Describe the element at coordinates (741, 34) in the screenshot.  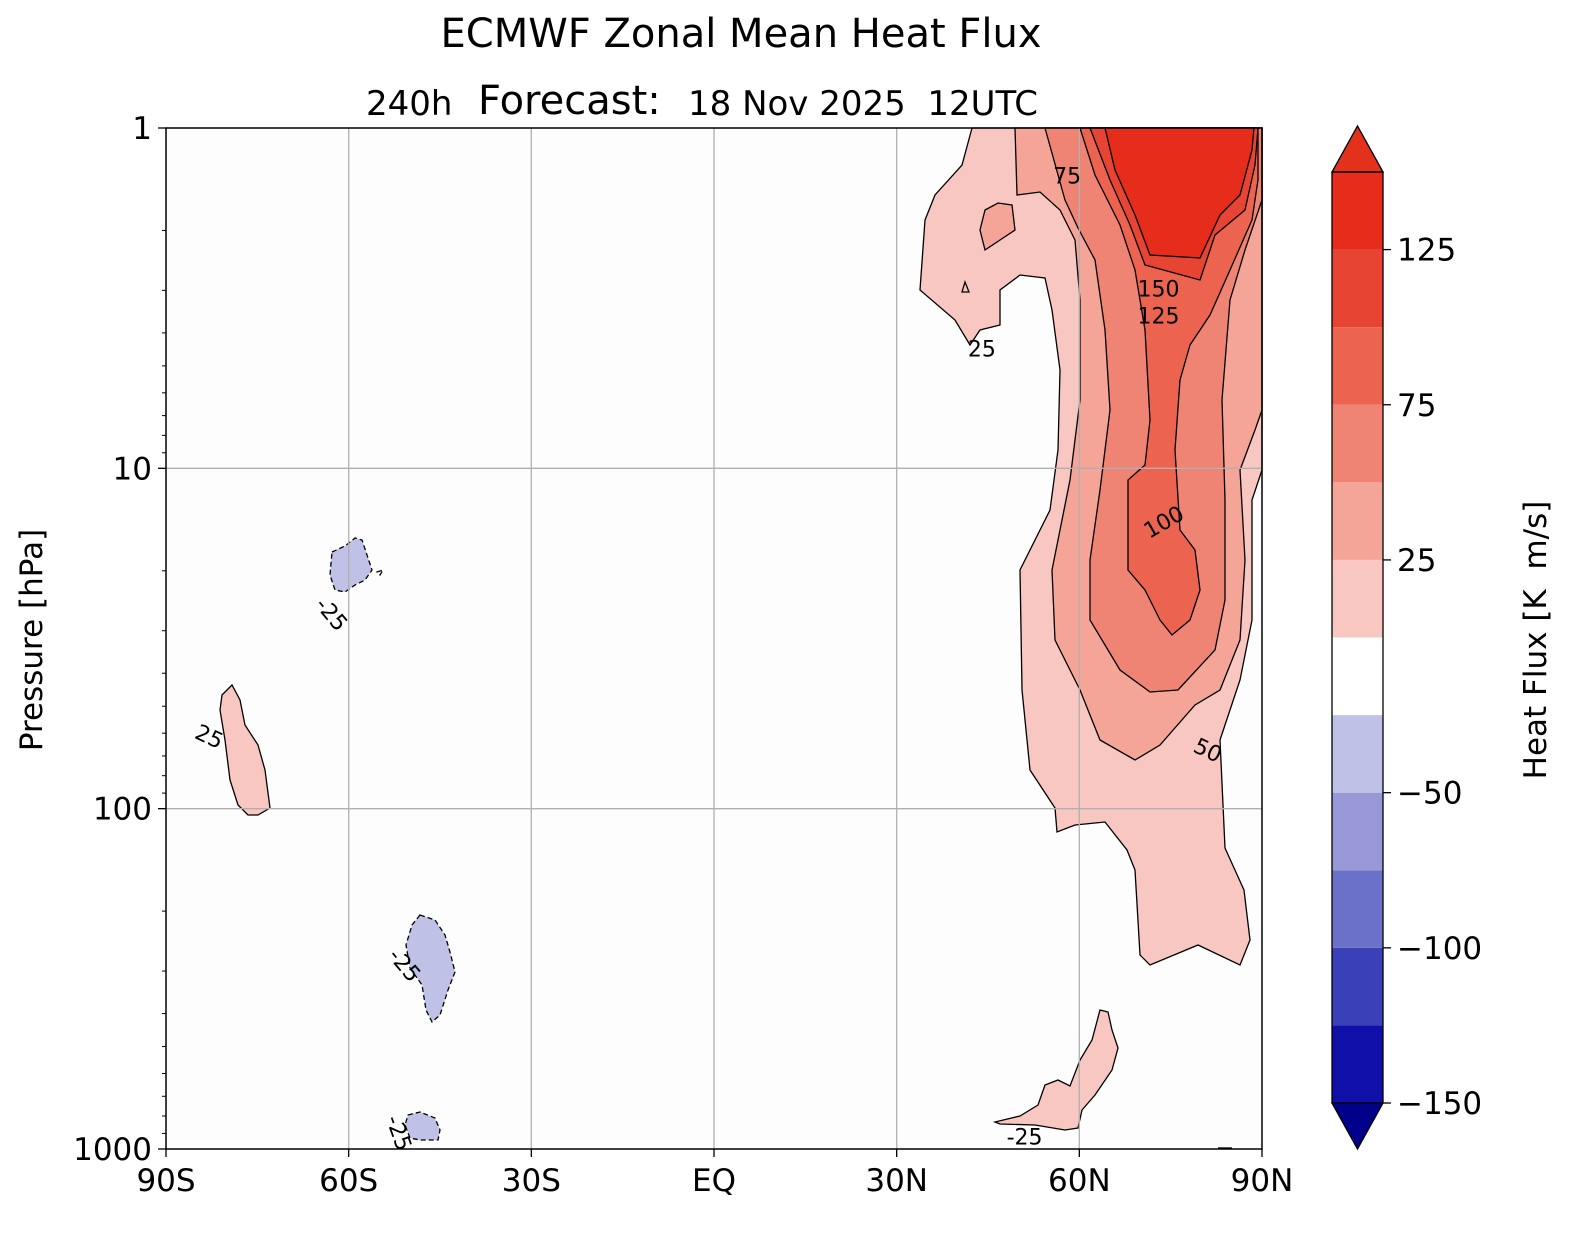
I see `chart-title: ECMWF Zonal Mean Heat Flux` at that location.